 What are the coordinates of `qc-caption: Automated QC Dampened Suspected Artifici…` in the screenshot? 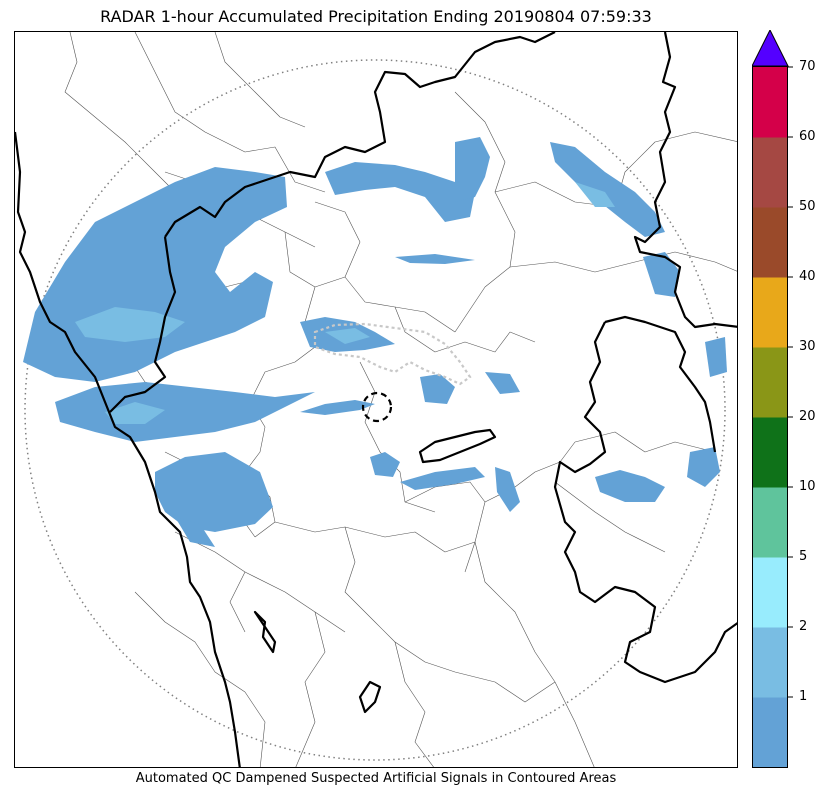 It's located at (376, 778).